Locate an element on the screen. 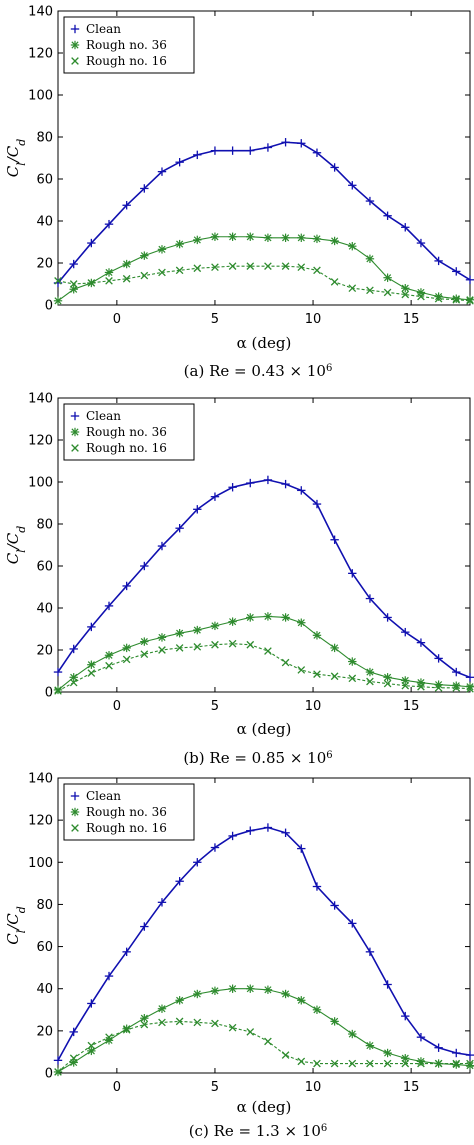  x-tick-label-c-3: 15 is located at coordinates (411, 1087).